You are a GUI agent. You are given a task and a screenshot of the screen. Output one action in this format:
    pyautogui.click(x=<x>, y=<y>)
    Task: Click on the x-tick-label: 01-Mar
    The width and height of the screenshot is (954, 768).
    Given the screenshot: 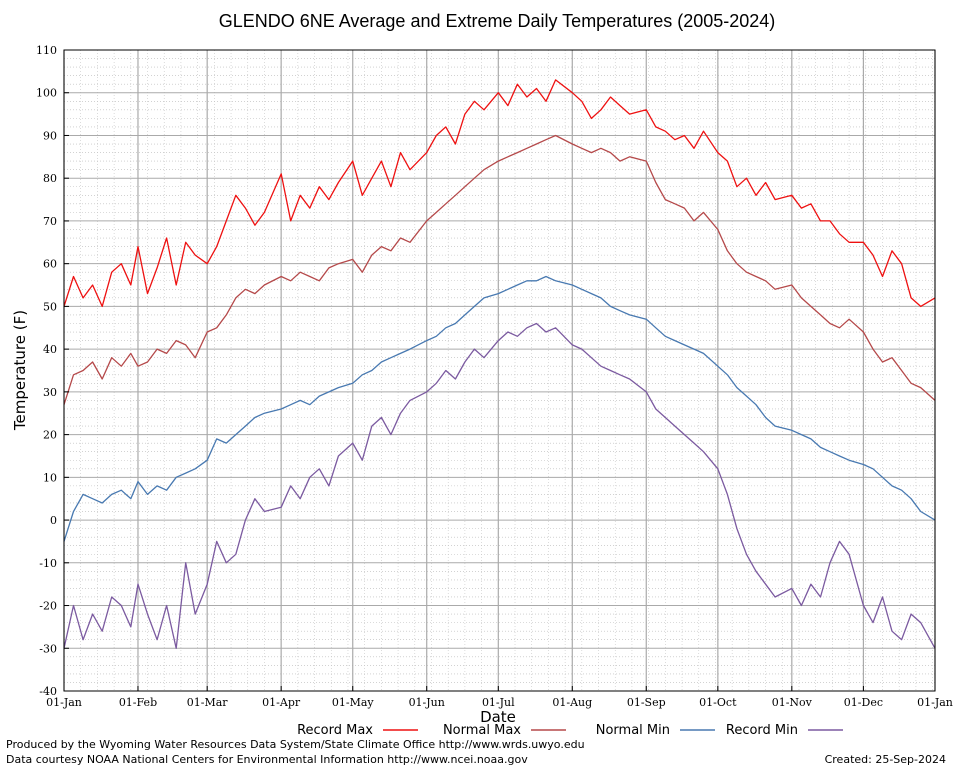 What is the action you would take?
    pyautogui.click(x=208, y=702)
    